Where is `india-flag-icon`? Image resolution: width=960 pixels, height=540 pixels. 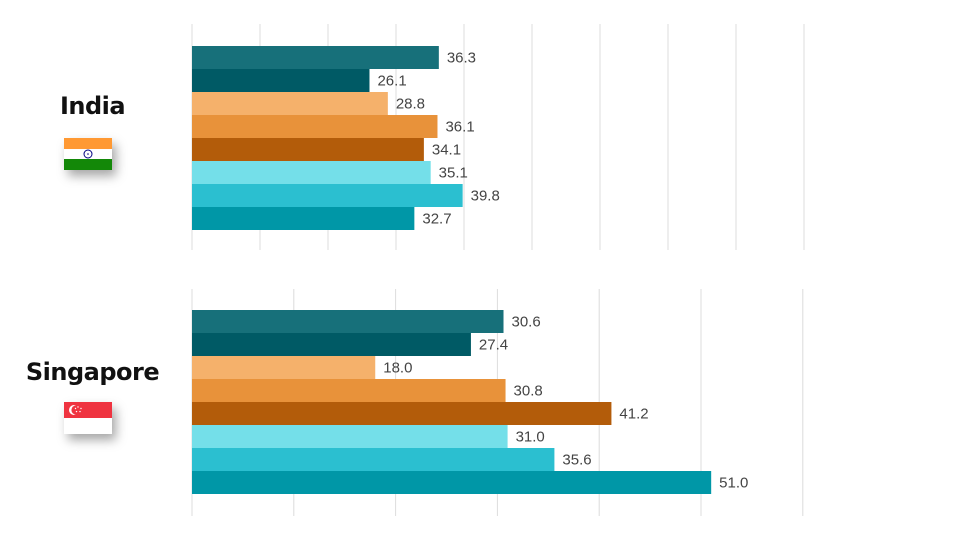 india-flag-icon is located at coordinates (88, 154).